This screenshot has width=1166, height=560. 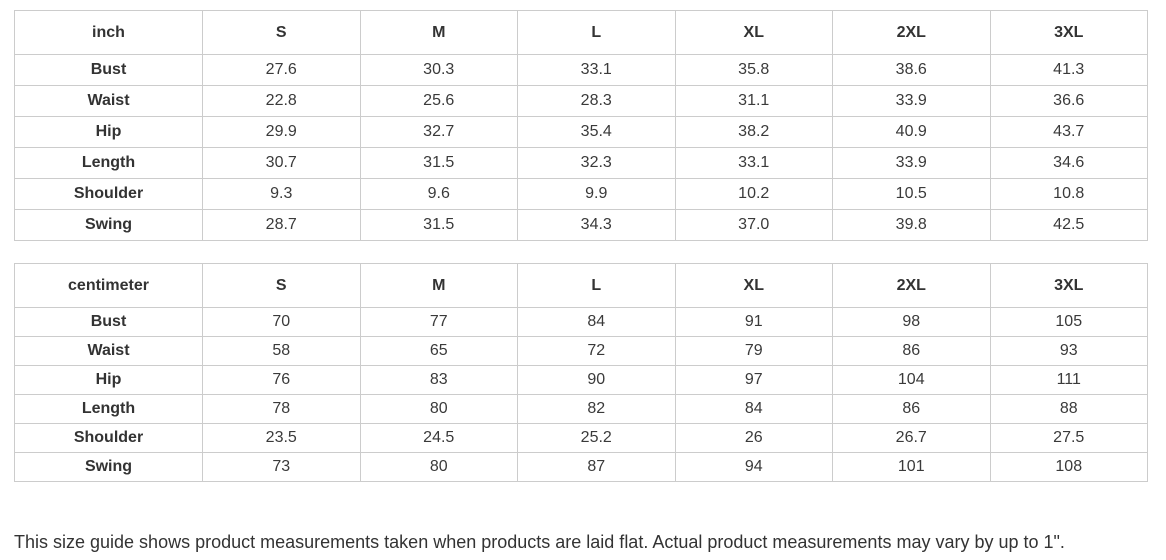 I want to click on measurement-row: Hip 29.9 32.7 35.4 38.2 40.9 43.7, so click(x=581, y=132).